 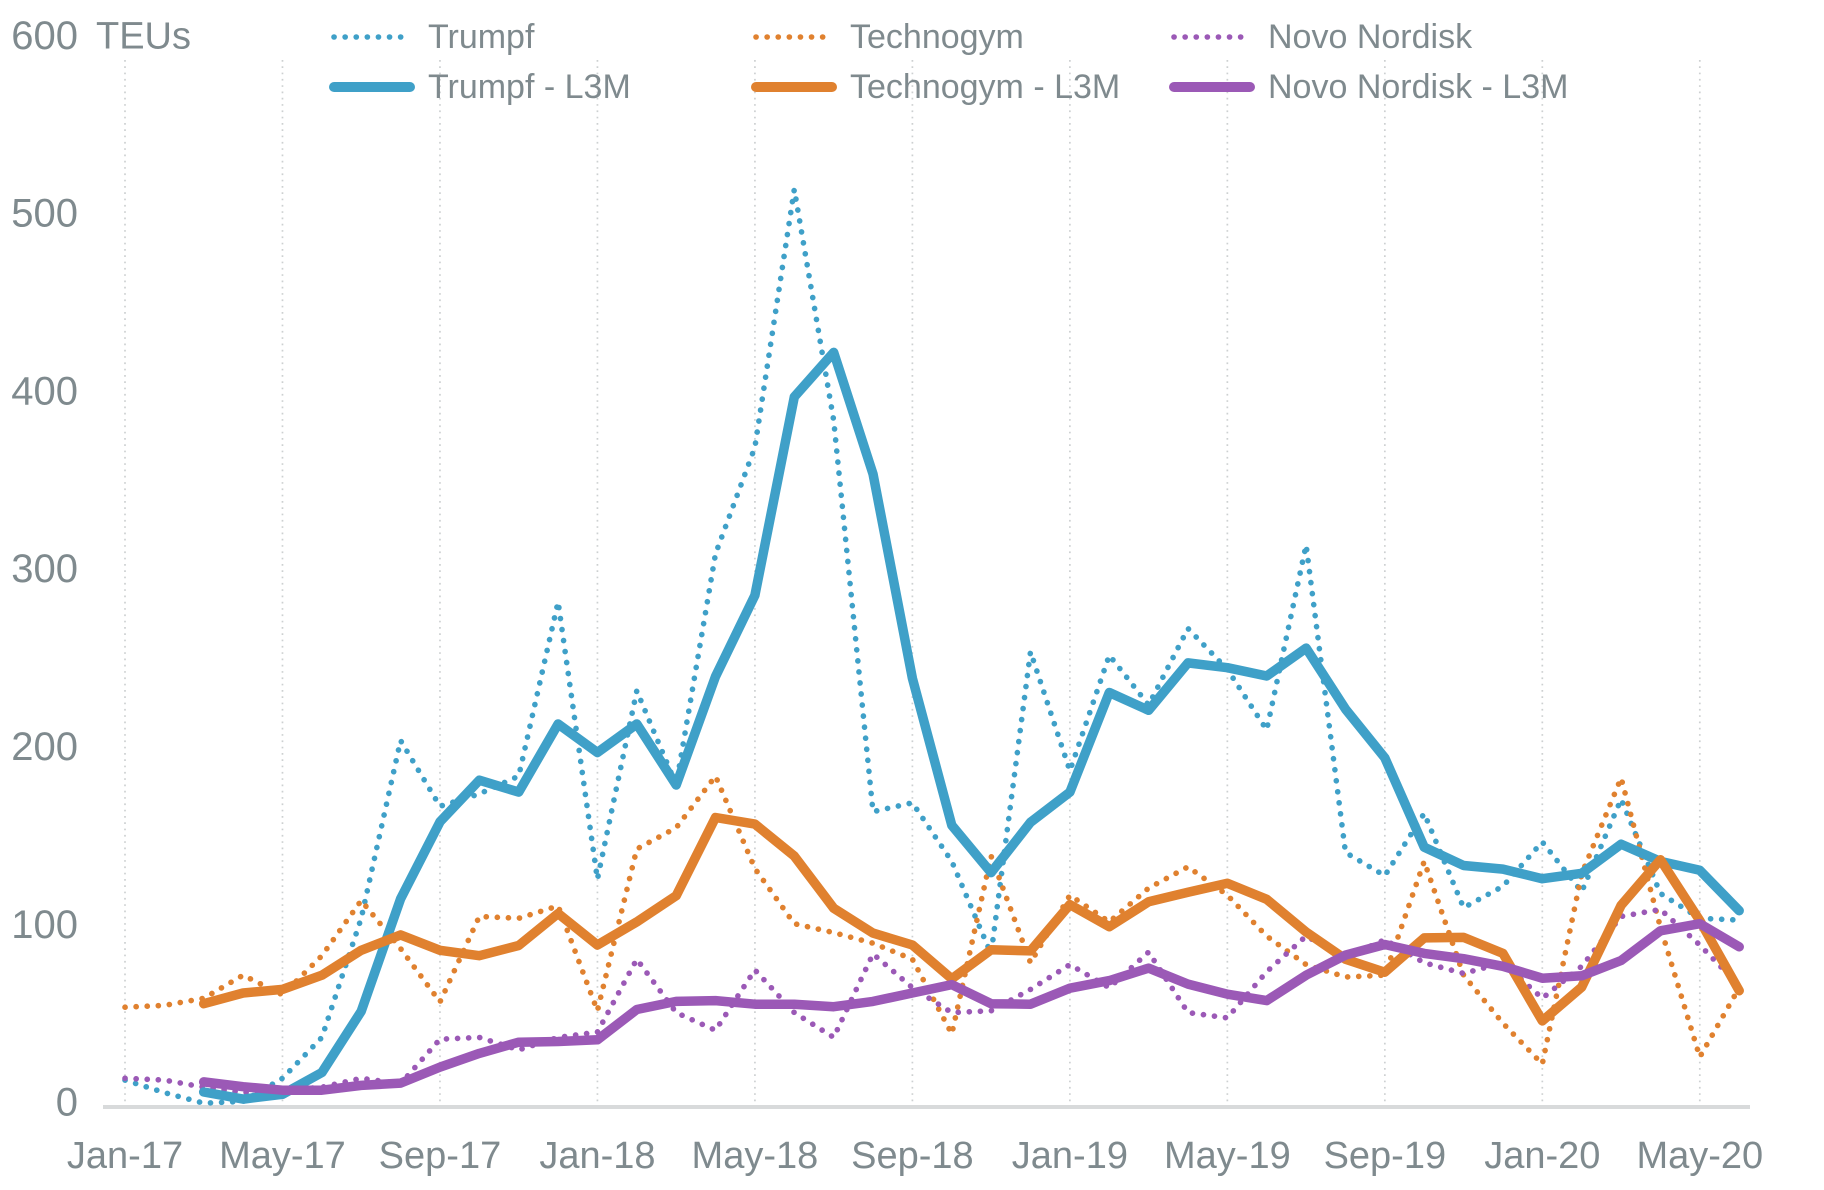 What do you see at coordinates (372, 37) in the screenshot?
I see `legend-swatch-trumpf-dotted-icon` at bounding box center [372, 37].